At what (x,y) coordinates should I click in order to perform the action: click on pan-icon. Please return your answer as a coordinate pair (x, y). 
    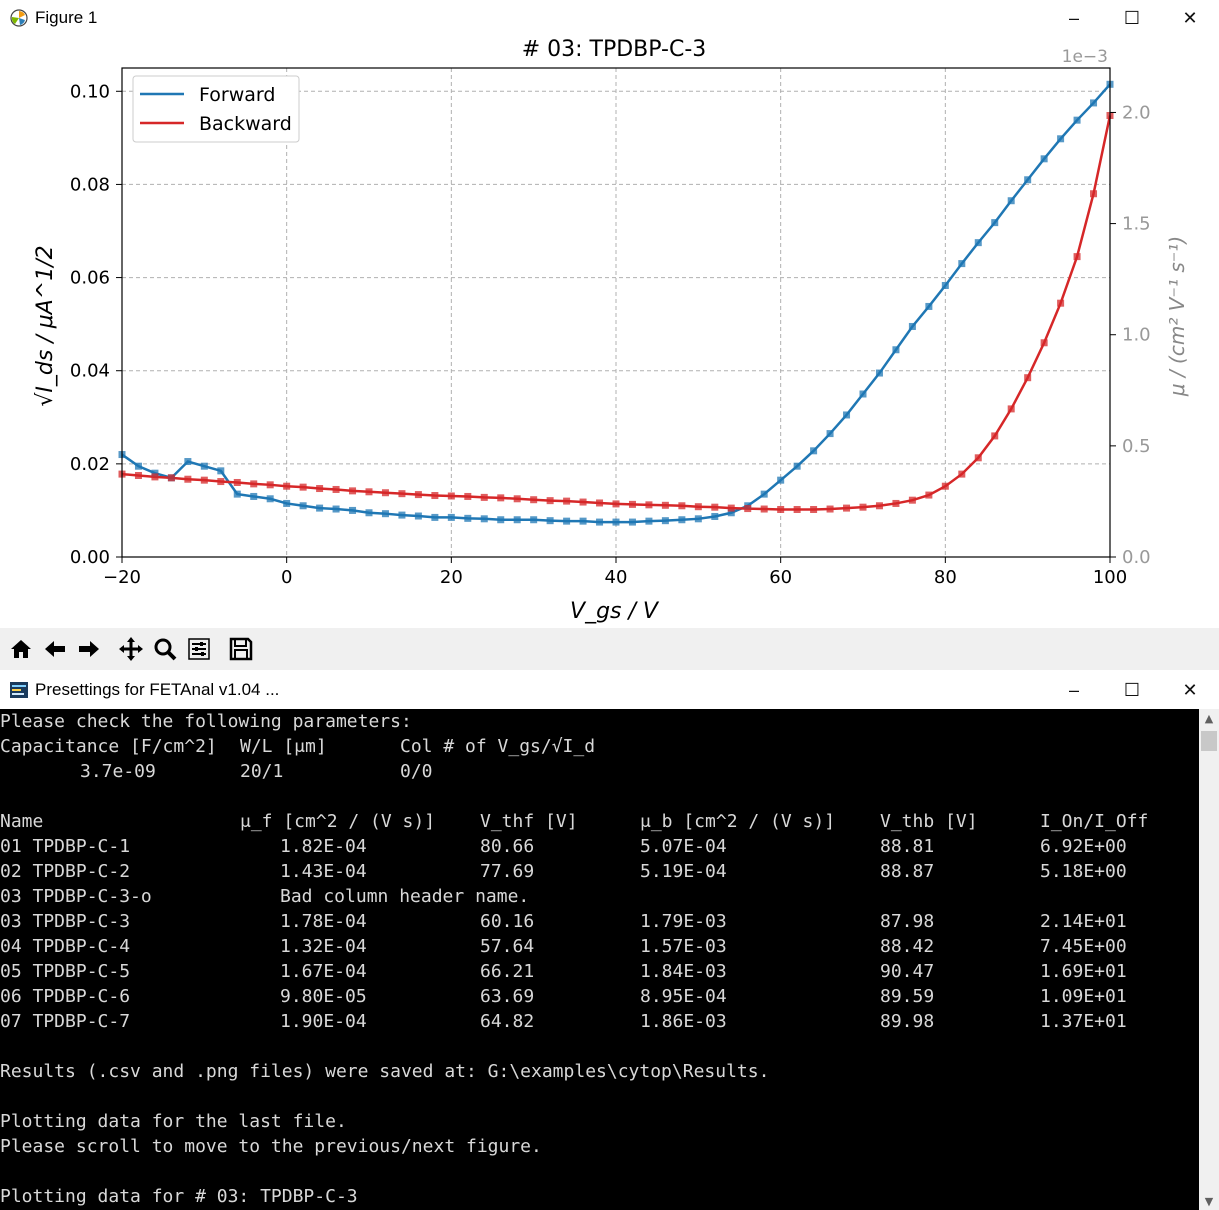
    Looking at the image, I should click on (131, 649).